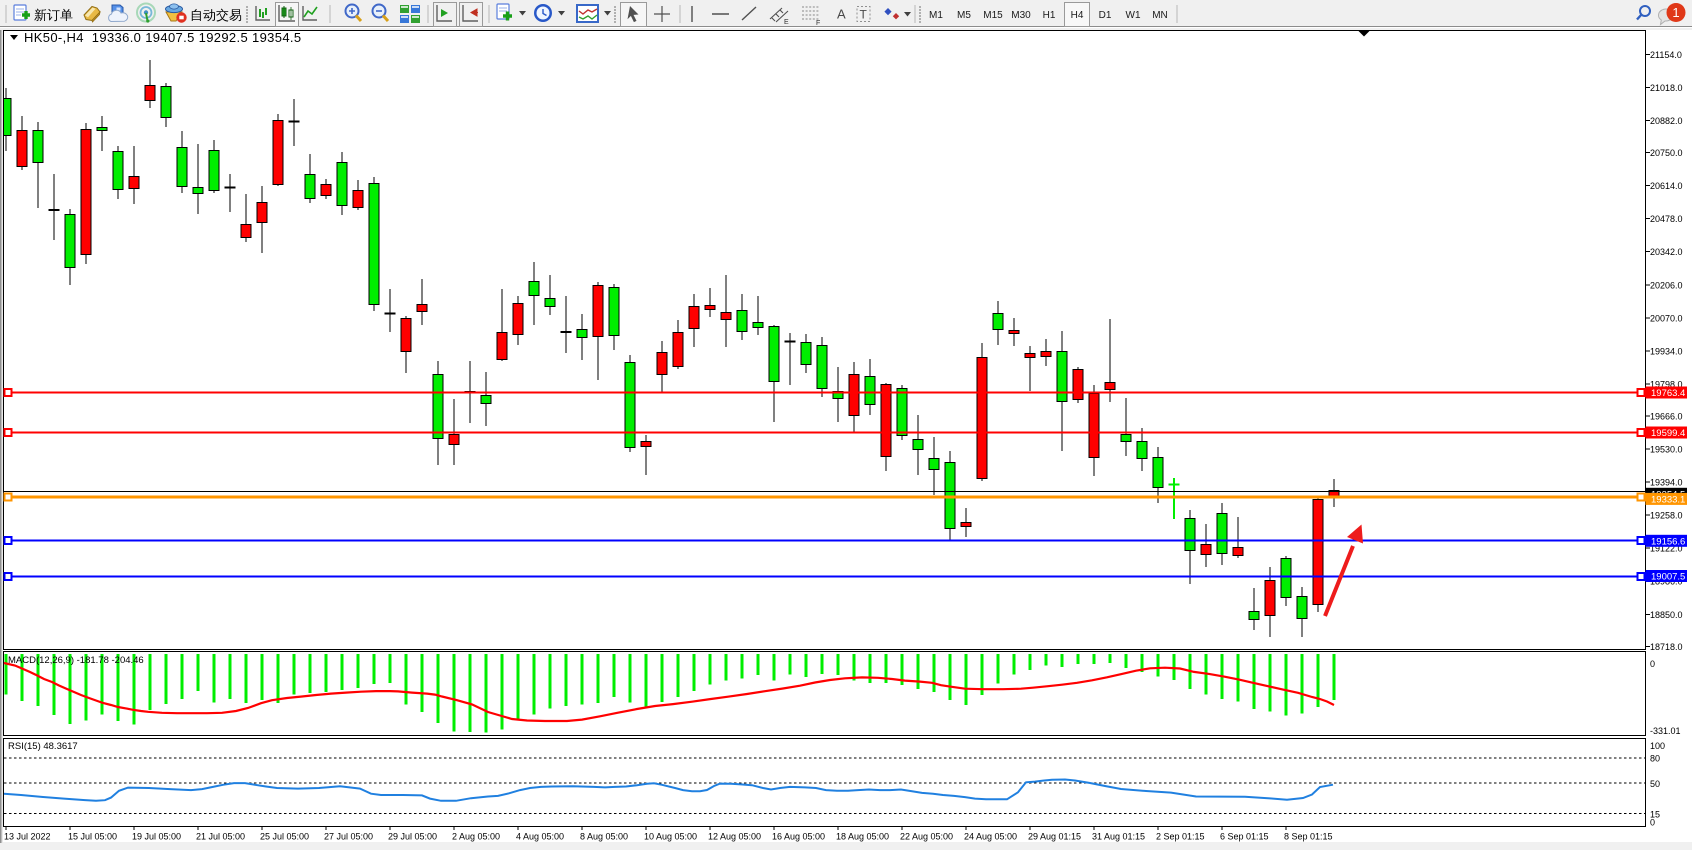  What do you see at coordinates (1666, 516) in the screenshot?
I see `svg-text: 19258.0` at bounding box center [1666, 516].